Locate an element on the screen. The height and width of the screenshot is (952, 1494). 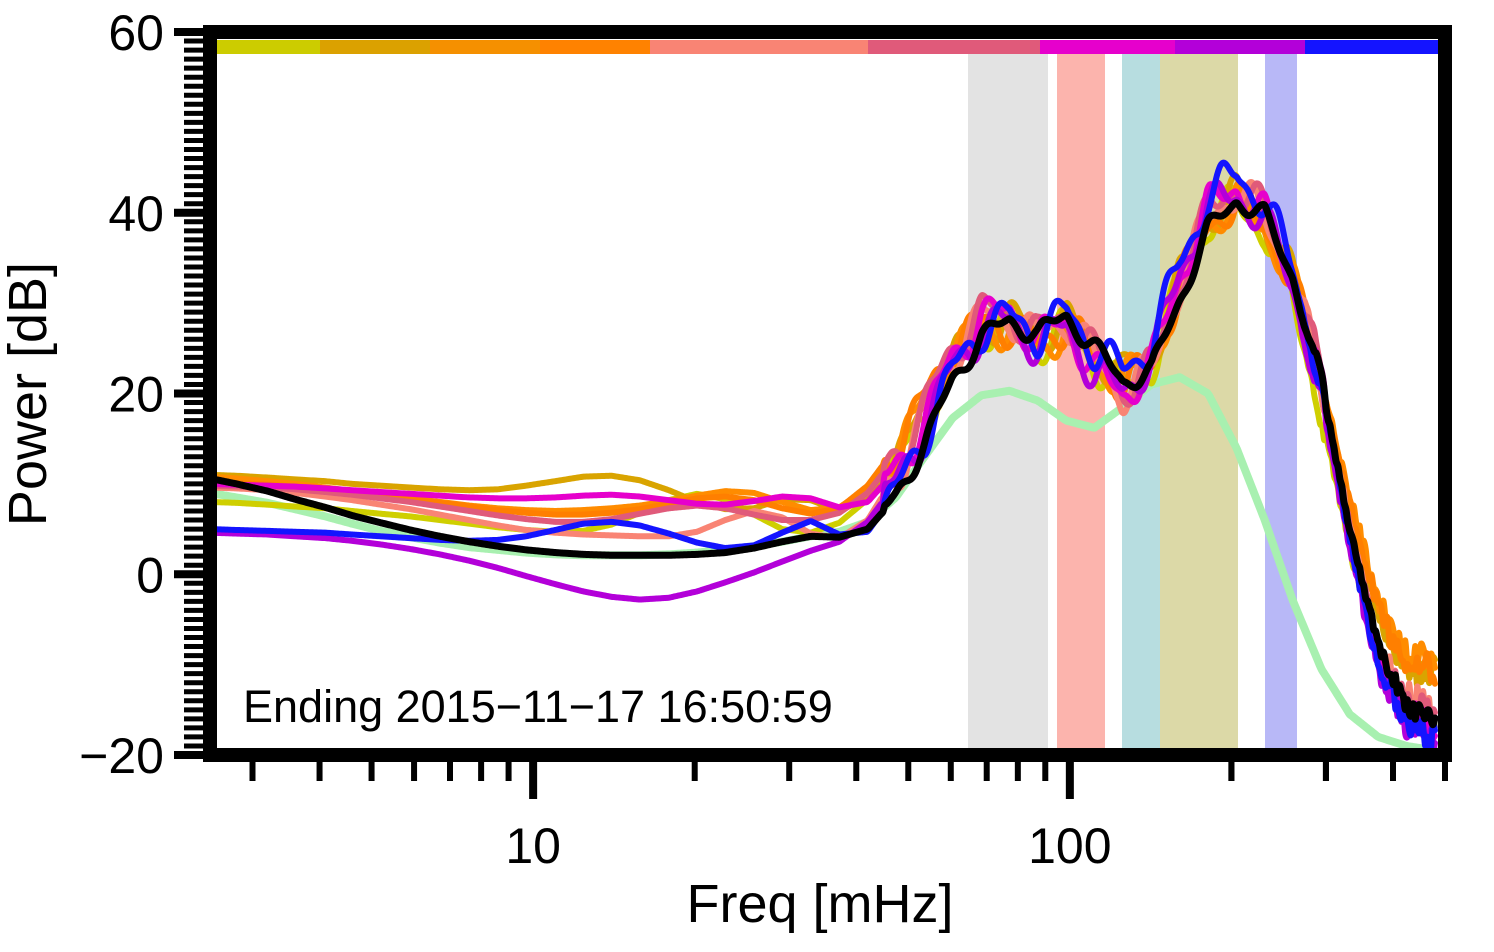
y-tick-label-0: 0 is located at coordinates (150, 575).